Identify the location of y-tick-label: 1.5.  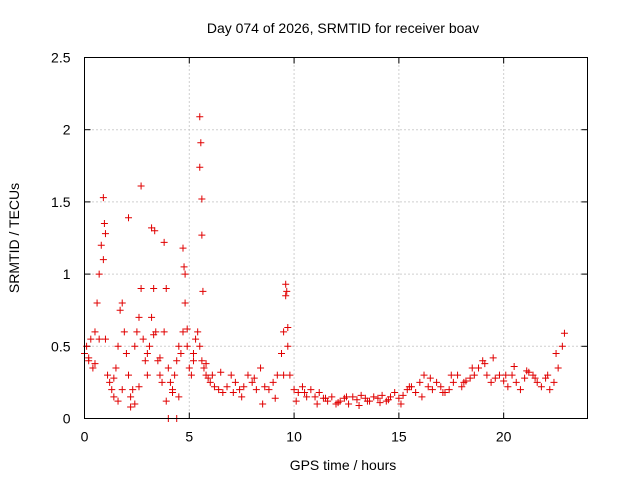
(61, 202).